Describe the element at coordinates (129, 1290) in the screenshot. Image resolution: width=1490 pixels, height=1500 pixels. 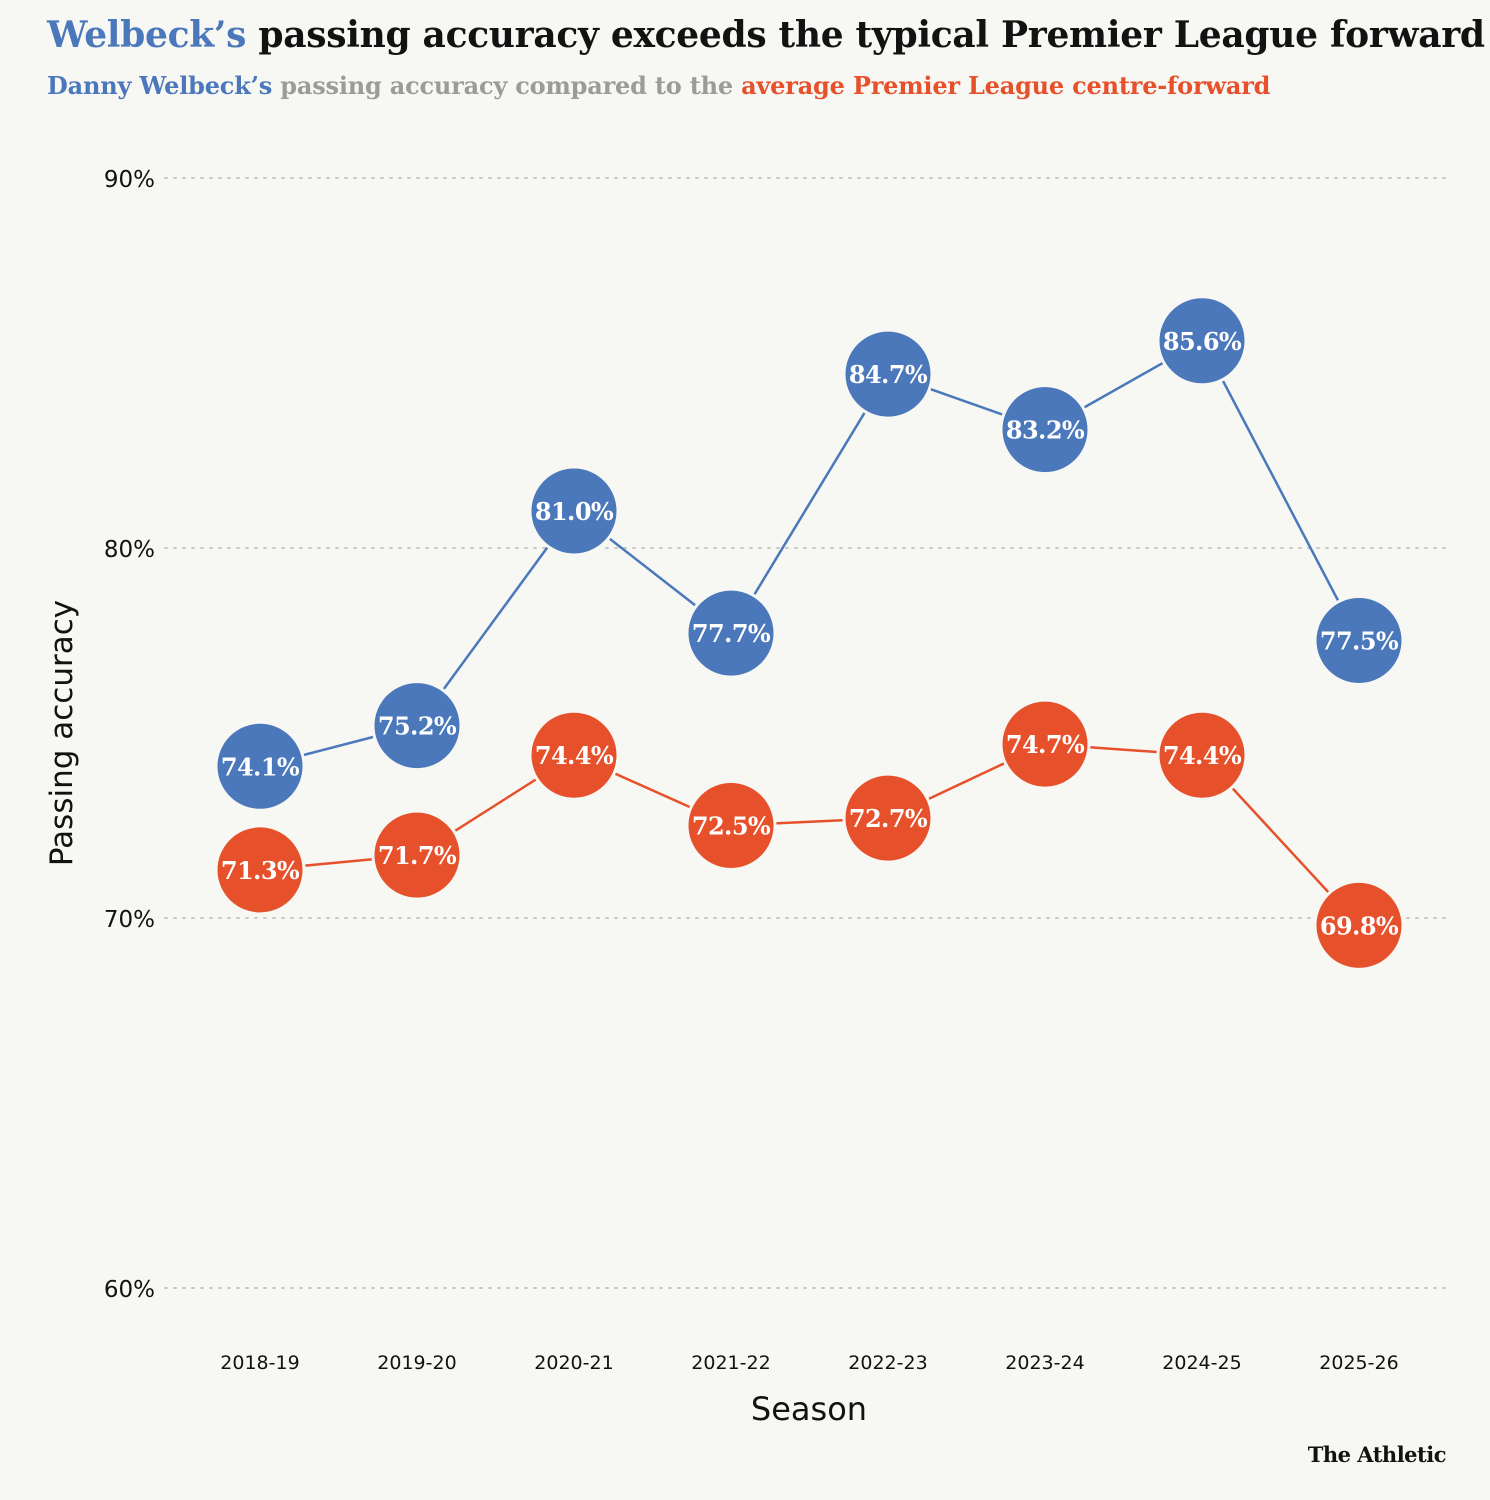
I see `y-tick-label: 60%` at that location.